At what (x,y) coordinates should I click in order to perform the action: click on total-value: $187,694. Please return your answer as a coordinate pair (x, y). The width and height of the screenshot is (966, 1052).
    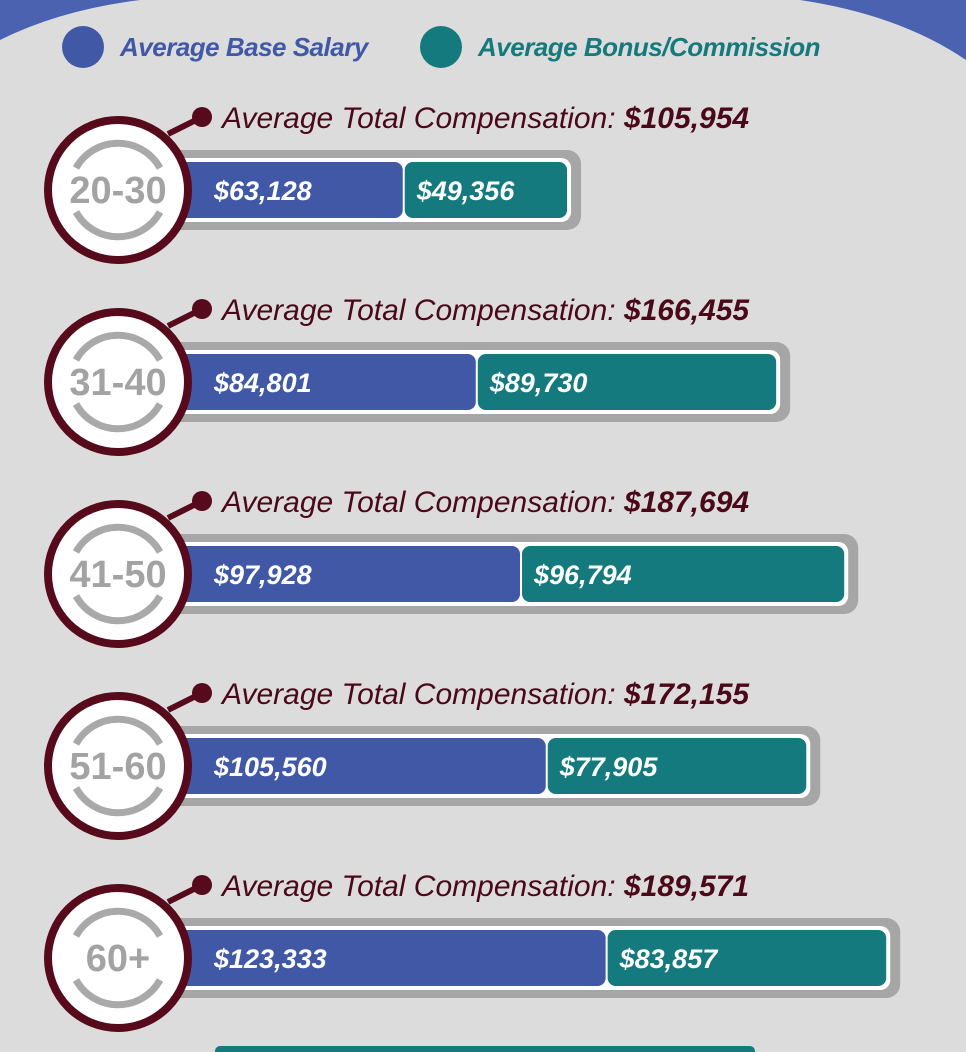
    Looking at the image, I should click on (686, 502).